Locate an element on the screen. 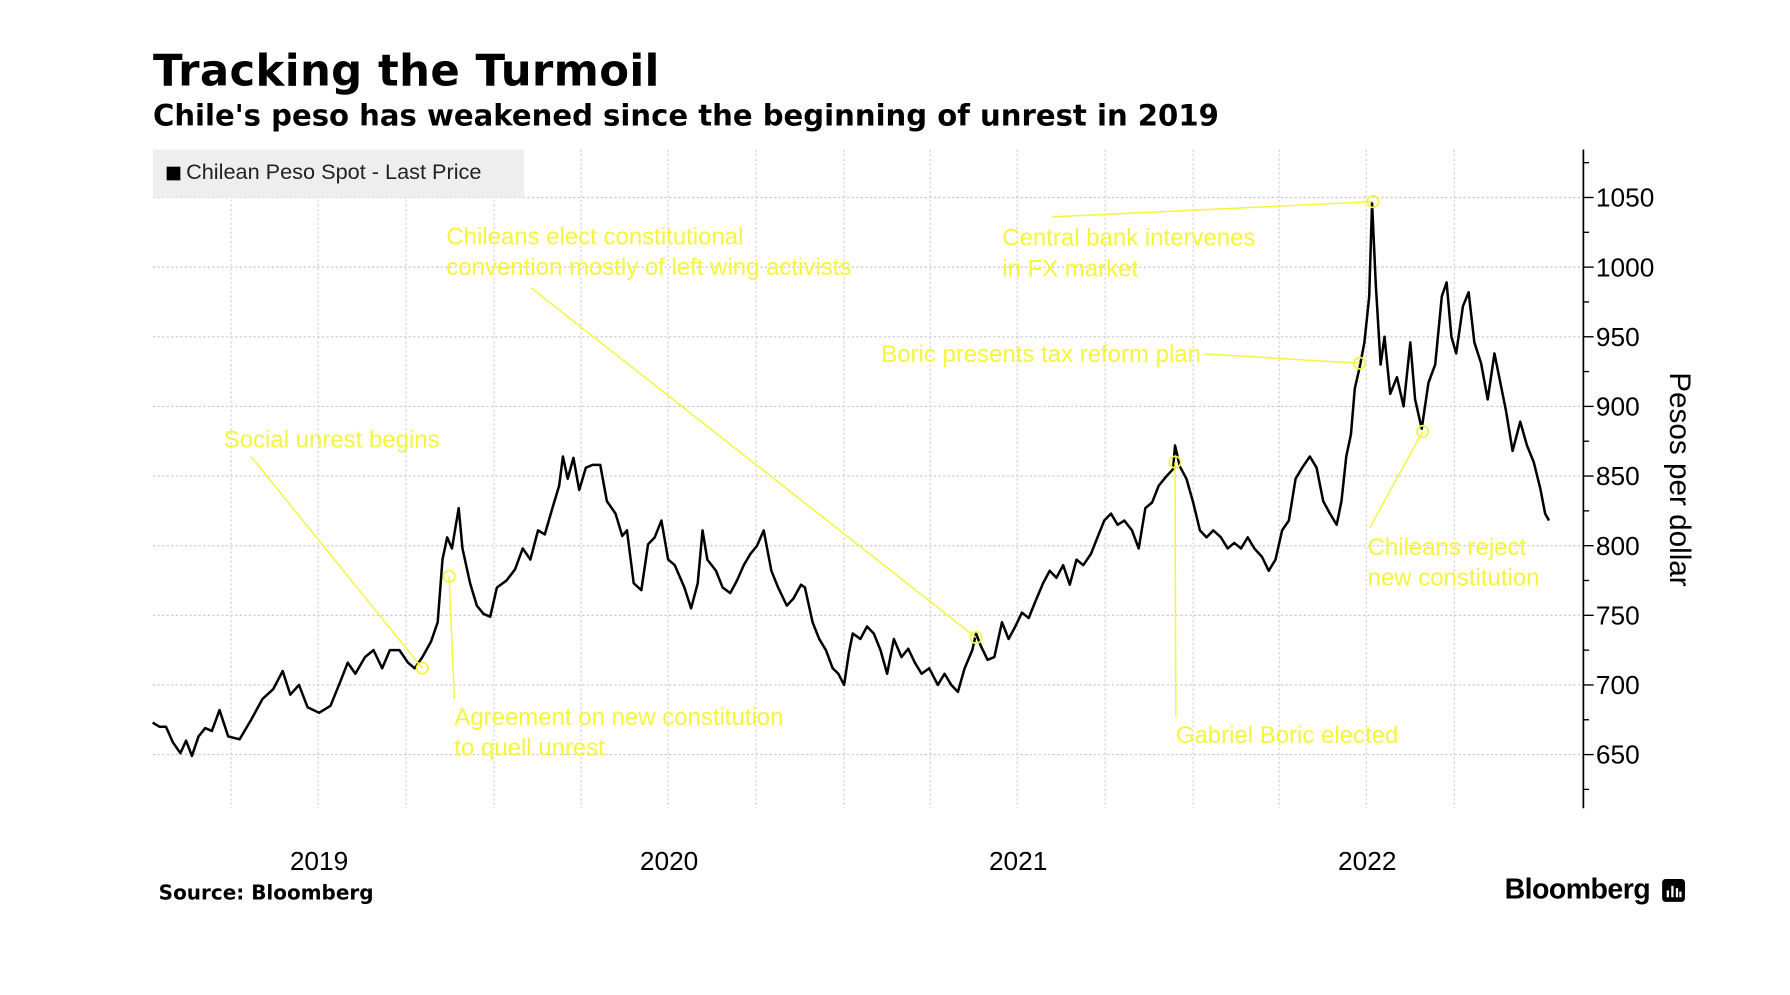 The width and height of the screenshot is (1790, 995). y-tick-label: 900 is located at coordinates (1618, 407).